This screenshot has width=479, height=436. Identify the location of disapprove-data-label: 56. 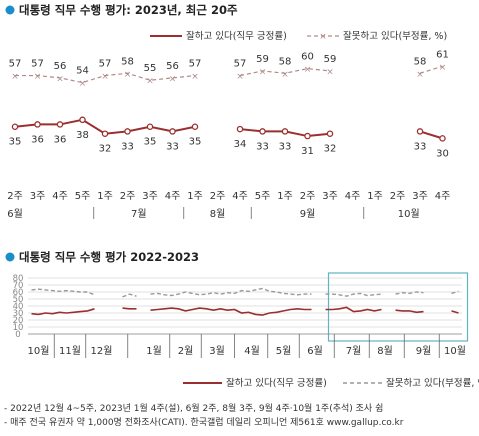
(172, 66).